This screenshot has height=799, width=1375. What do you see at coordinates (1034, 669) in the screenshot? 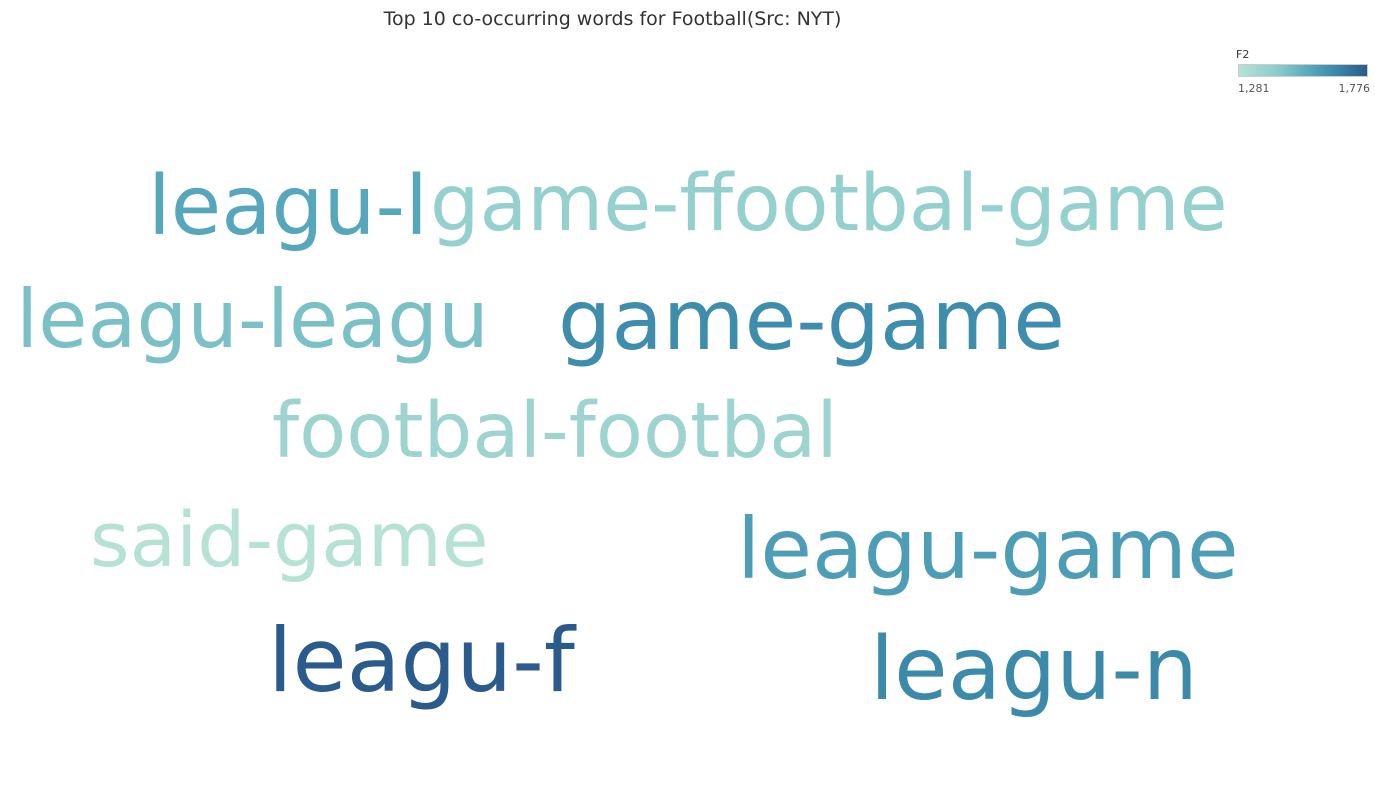
I see `word-leagu-n: leagu-n` at bounding box center [1034, 669].